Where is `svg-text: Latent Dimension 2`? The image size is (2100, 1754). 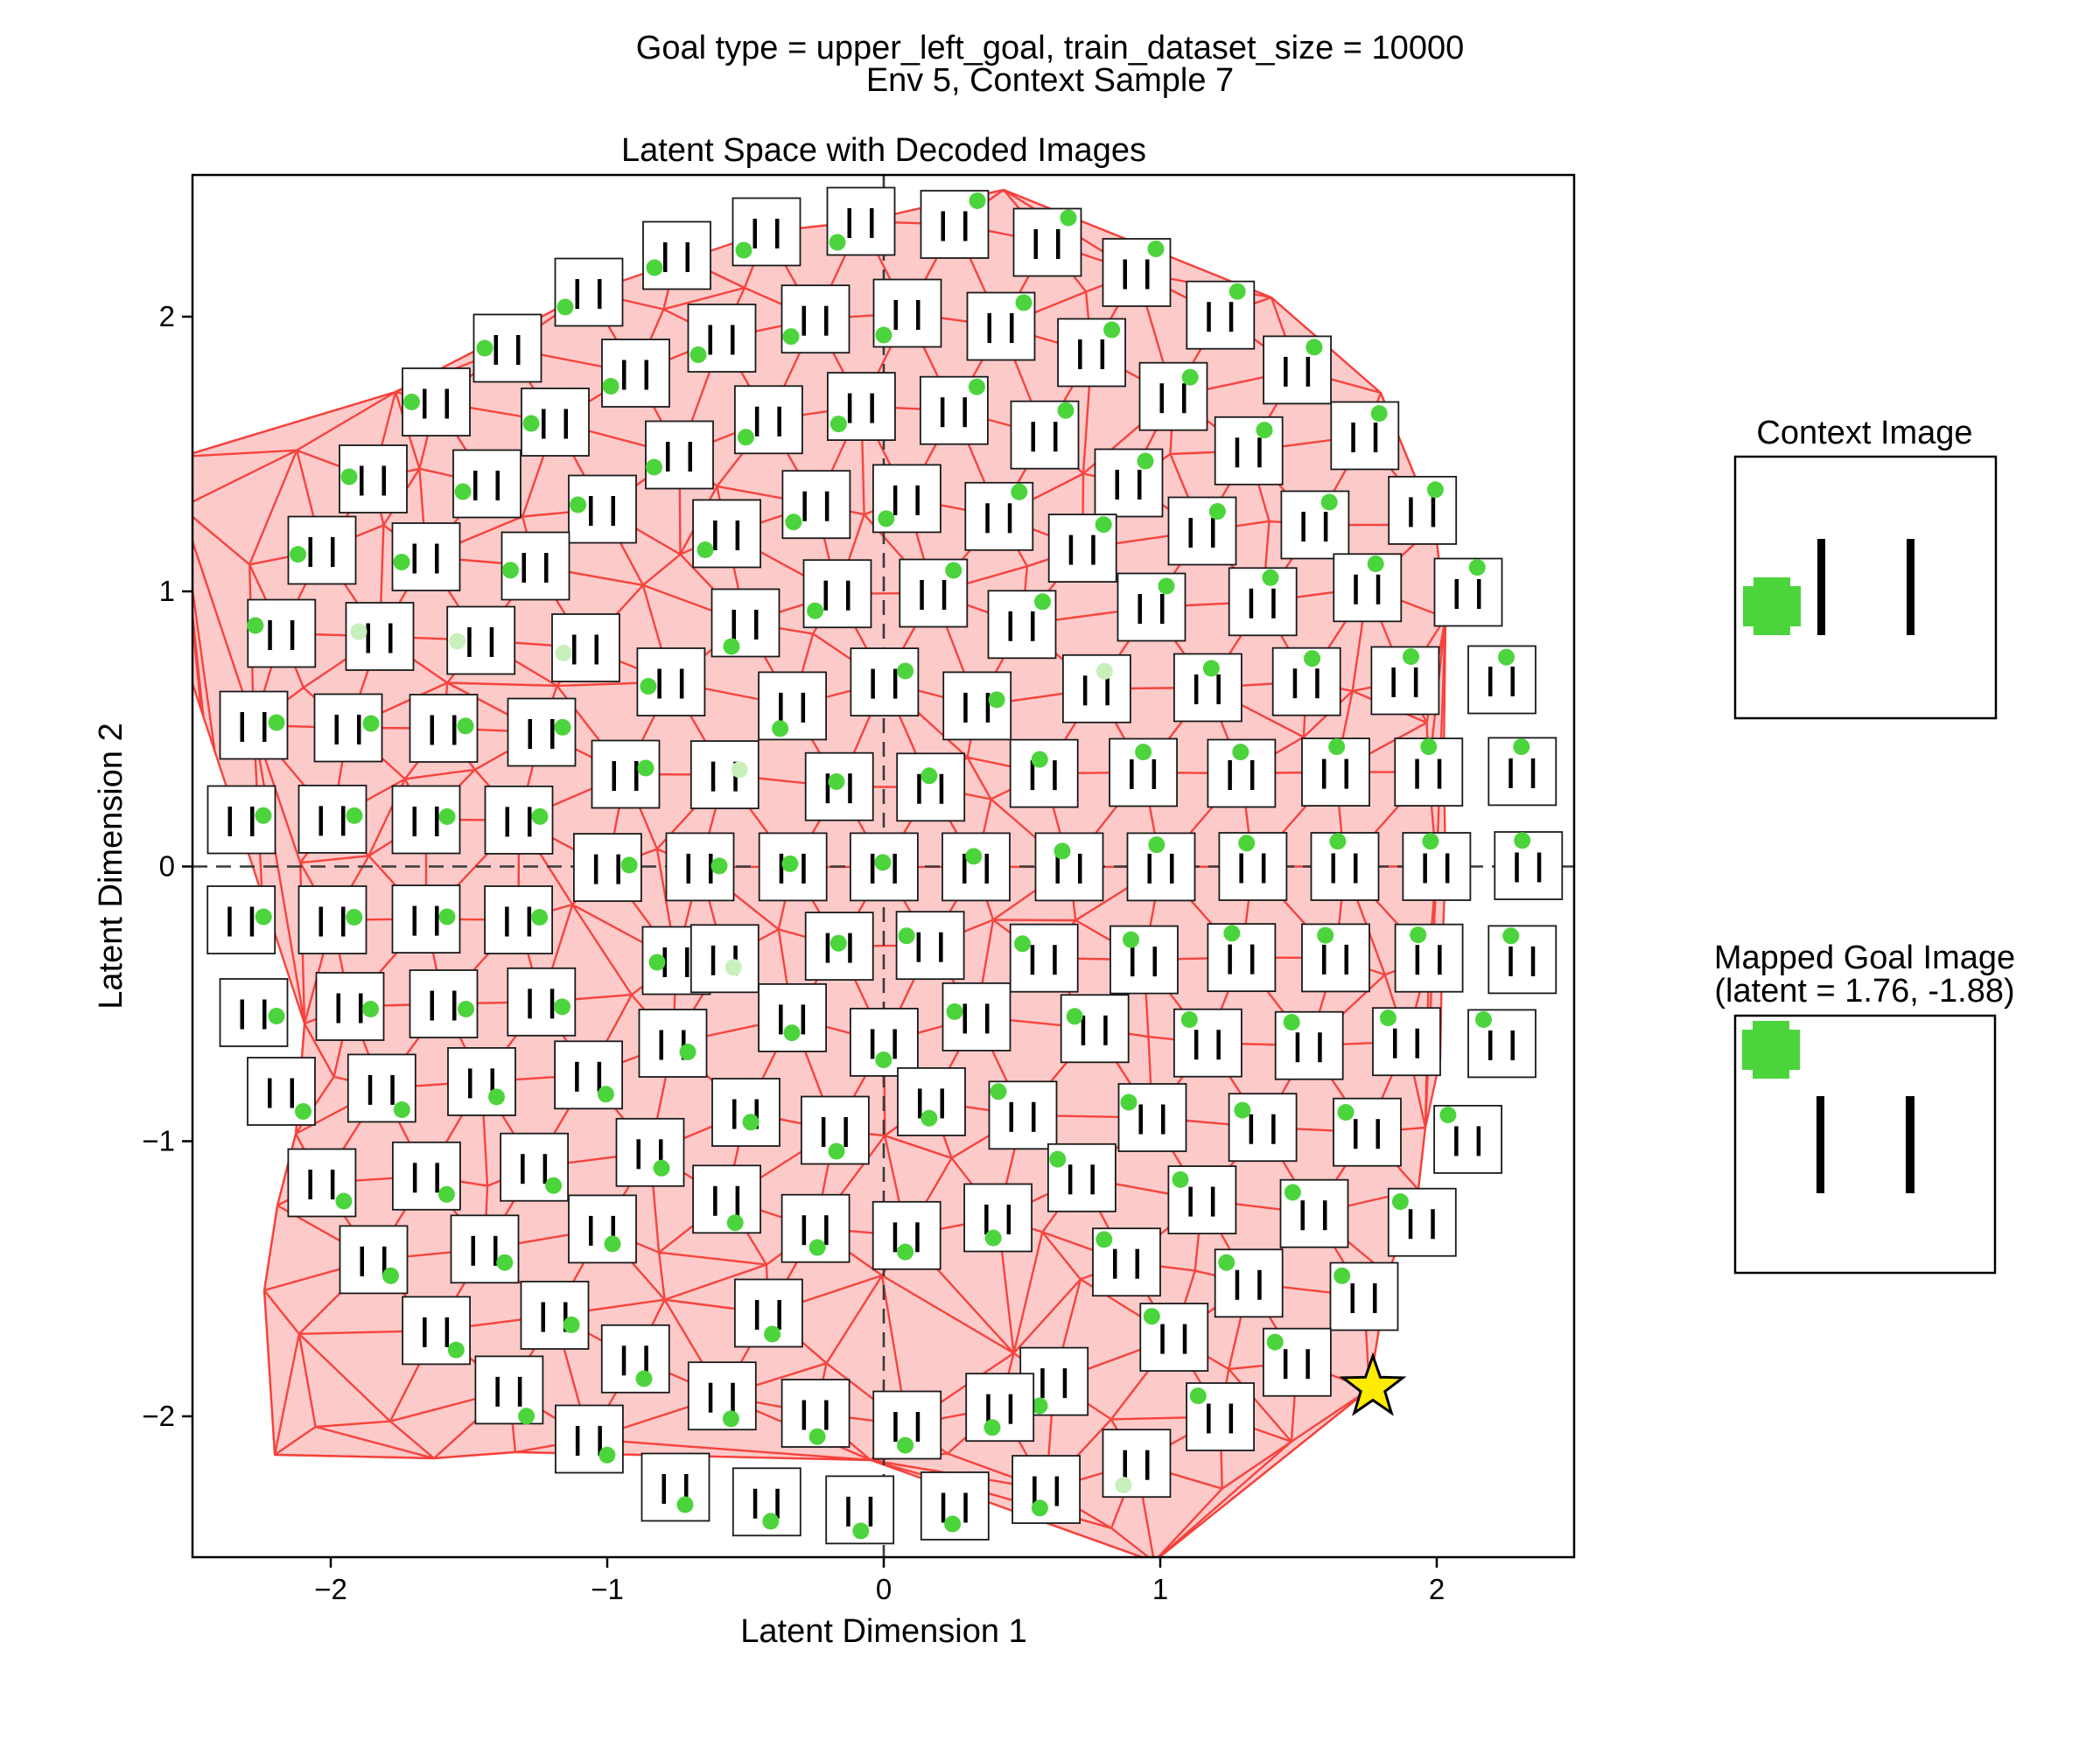
svg-text: Latent Dimension 2 is located at coordinates (111, 866).